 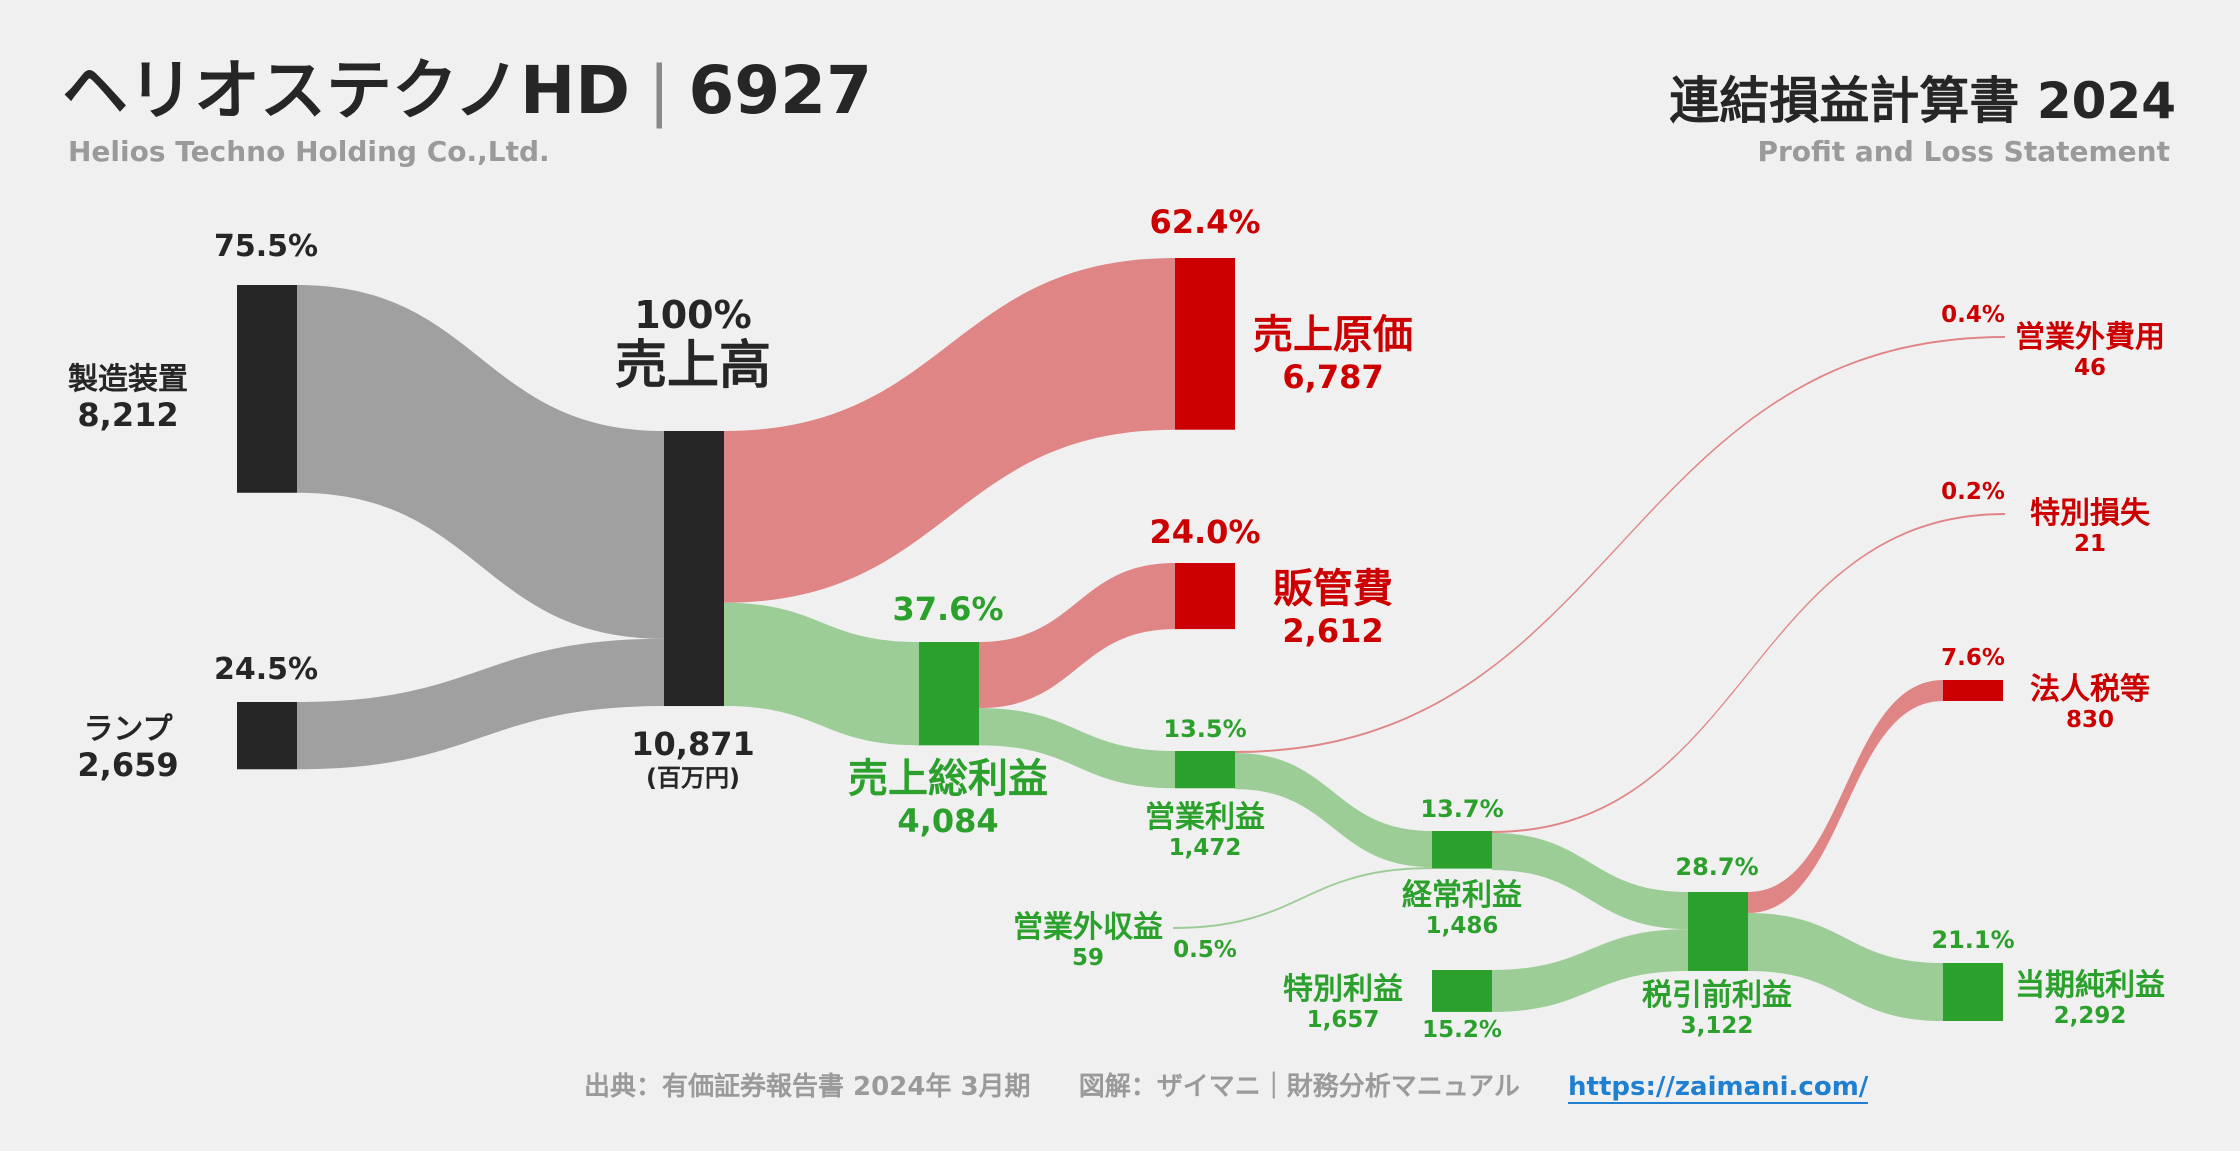 I want to click on flow-pretax-tax, so click(x=1845, y=796).